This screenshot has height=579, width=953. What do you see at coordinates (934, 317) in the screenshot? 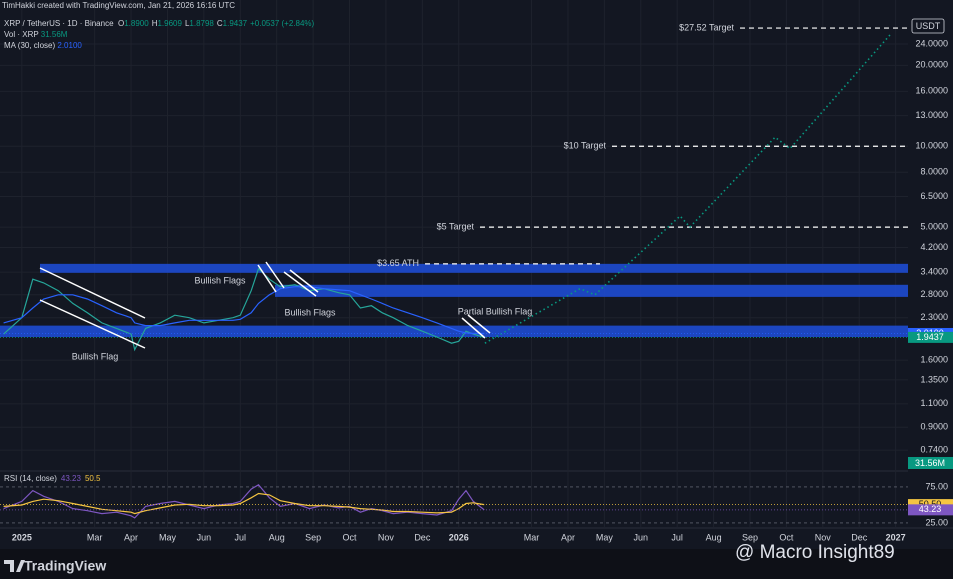
I see `y-tick-label: 2.3000` at bounding box center [934, 317].